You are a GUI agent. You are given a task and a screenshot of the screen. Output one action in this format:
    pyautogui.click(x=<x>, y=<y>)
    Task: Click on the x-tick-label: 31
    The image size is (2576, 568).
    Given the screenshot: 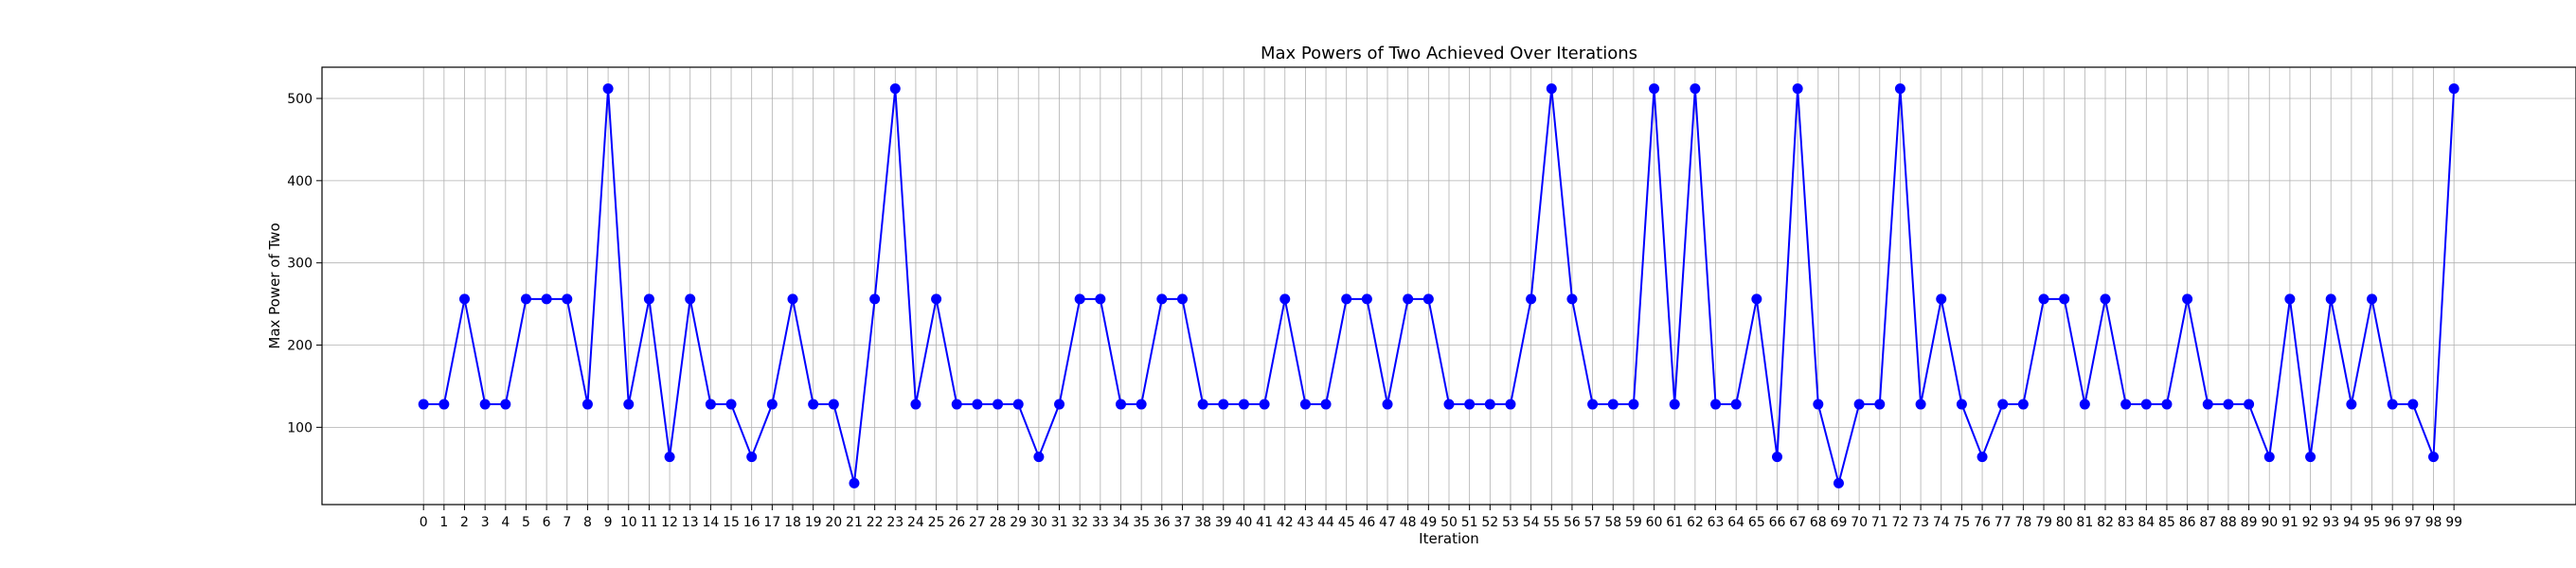 What is the action you would take?
    pyautogui.click(x=1059, y=522)
    